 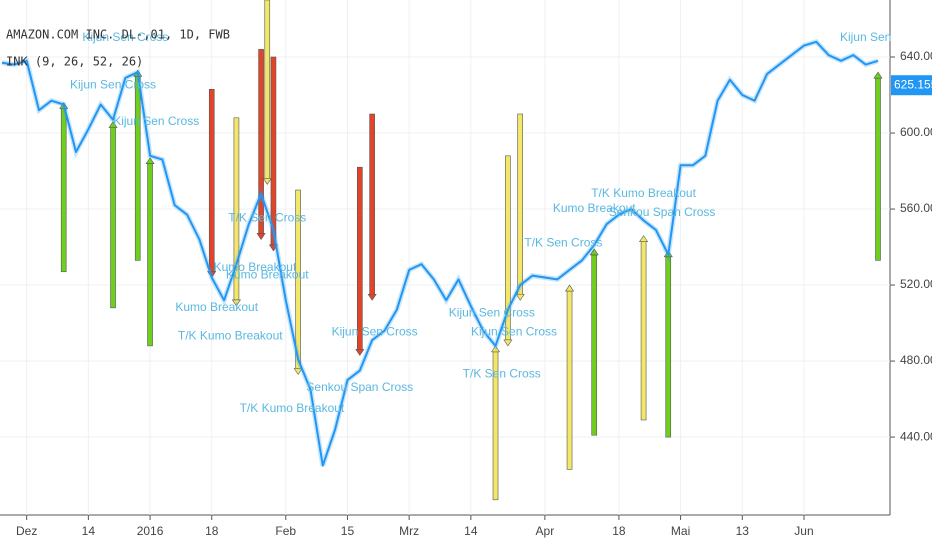 What do you see at coordinates (150, 531) in the screenshot?
I see `x-tick-label: 2016` at bounding box center [150, 531].